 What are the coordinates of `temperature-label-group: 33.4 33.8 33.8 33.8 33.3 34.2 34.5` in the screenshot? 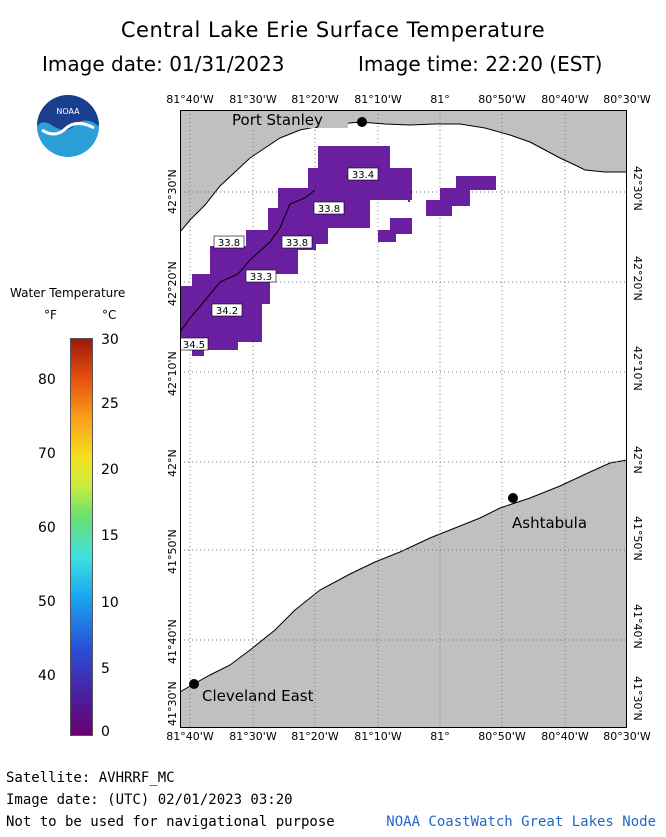 It's located at (279, 259).